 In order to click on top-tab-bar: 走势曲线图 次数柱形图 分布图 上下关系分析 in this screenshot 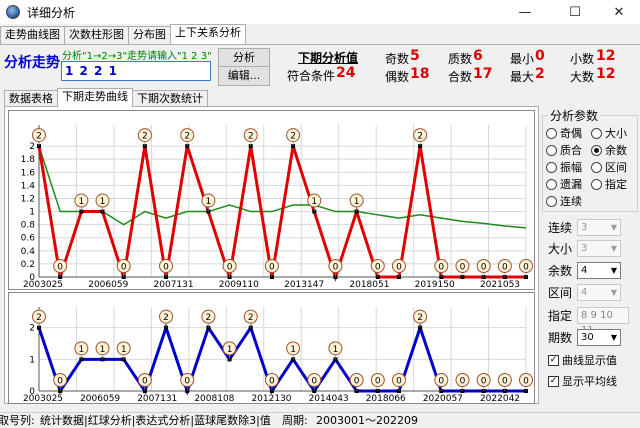, I will do `click(123, 34)`.